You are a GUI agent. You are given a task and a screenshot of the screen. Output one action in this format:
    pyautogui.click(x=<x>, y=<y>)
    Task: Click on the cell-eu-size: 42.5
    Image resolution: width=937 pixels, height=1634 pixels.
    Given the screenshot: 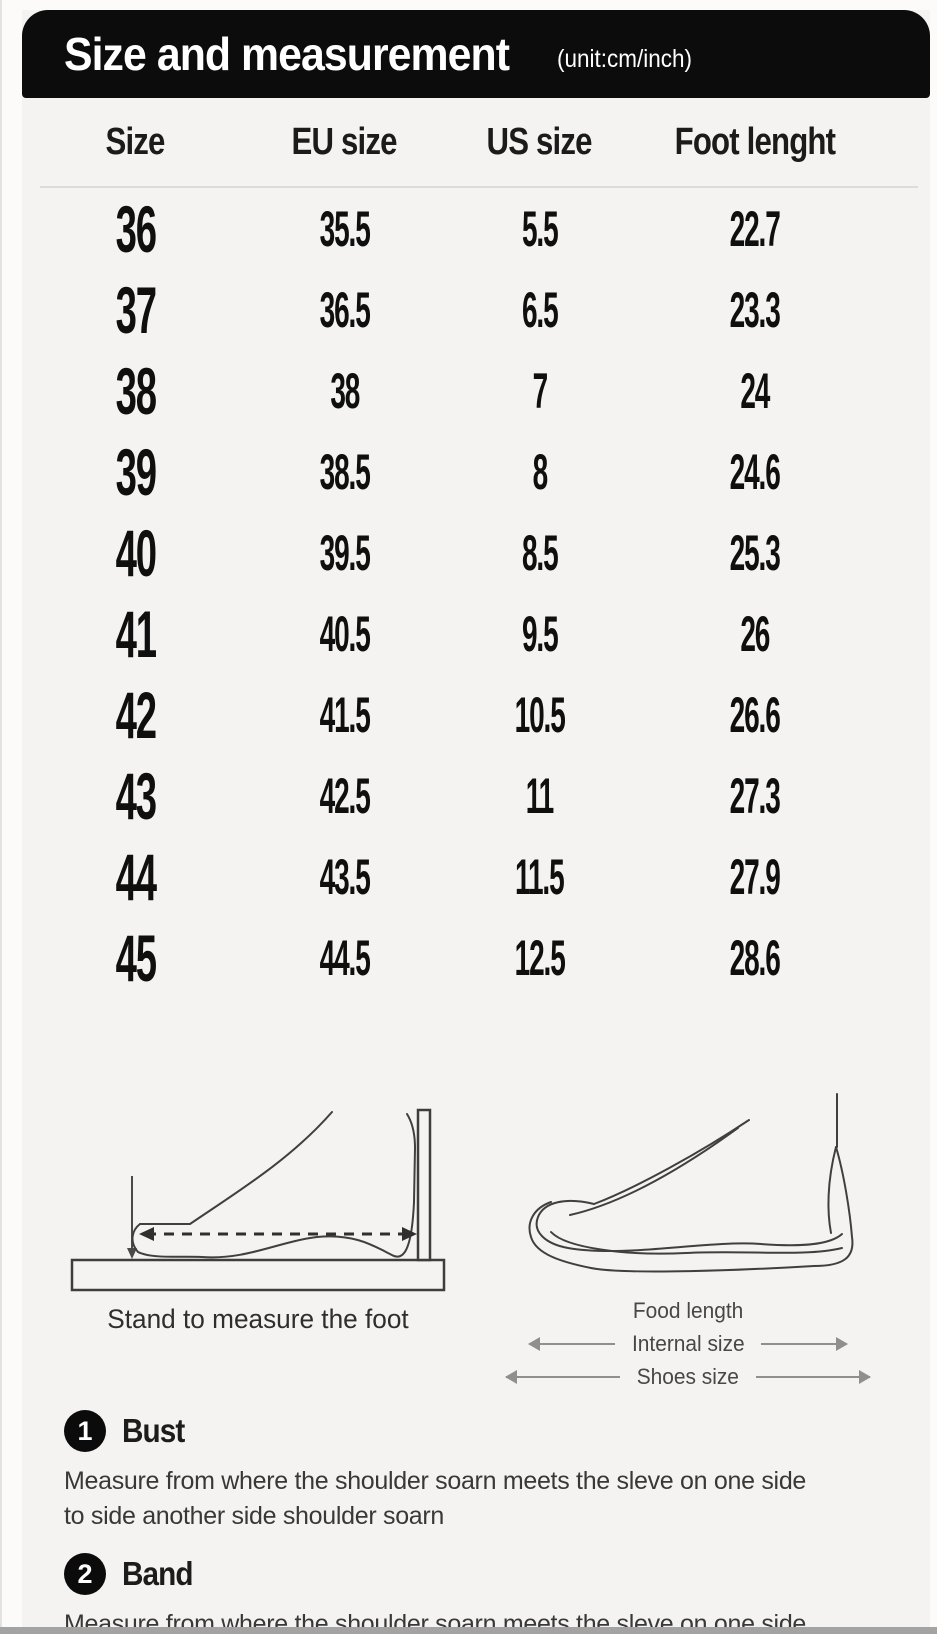 What is the action you would take?
    pyautogui.click(x=344, y=795)
    